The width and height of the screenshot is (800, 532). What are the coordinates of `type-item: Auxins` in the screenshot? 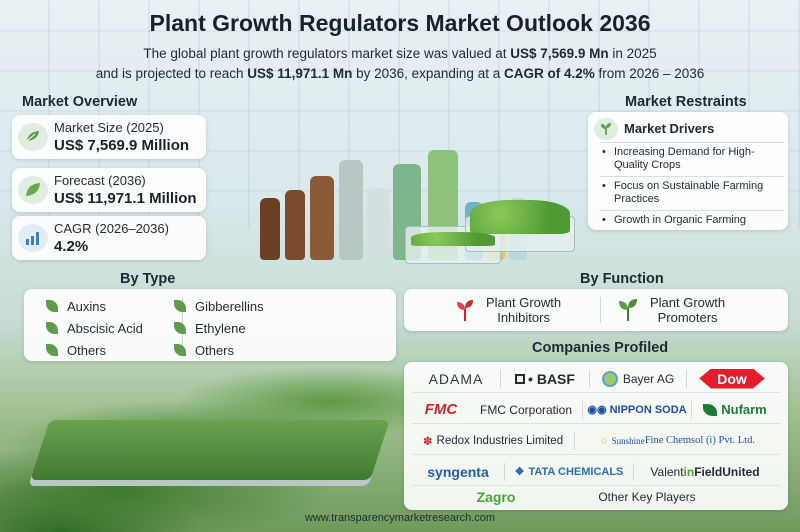 It's located at (131, 306).